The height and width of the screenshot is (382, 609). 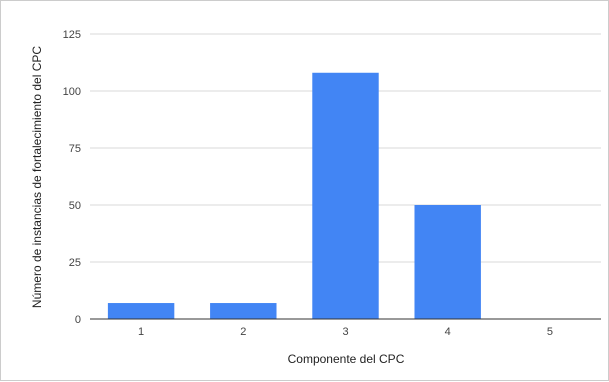 I want to click on x-tick-label: 1, so click(x=141, y=332).